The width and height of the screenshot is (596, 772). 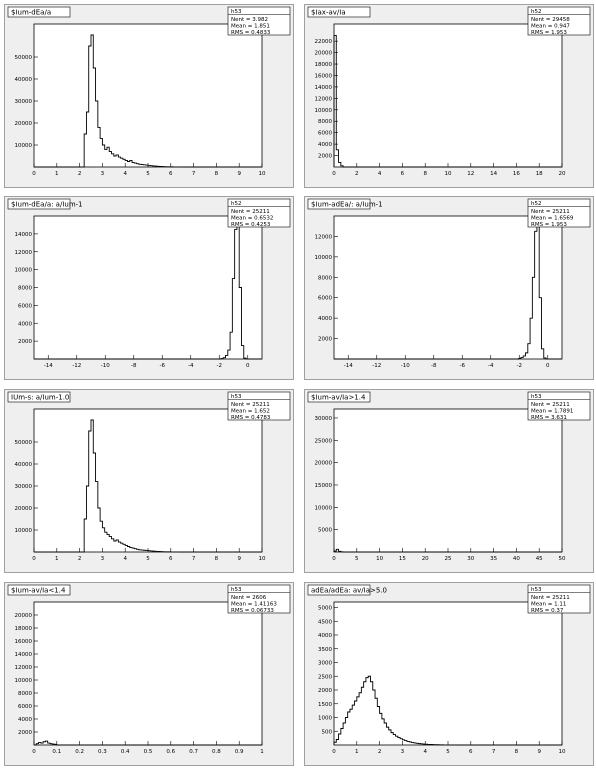 I want to click on x-tick-label: -10, so click(x=405, y=366).